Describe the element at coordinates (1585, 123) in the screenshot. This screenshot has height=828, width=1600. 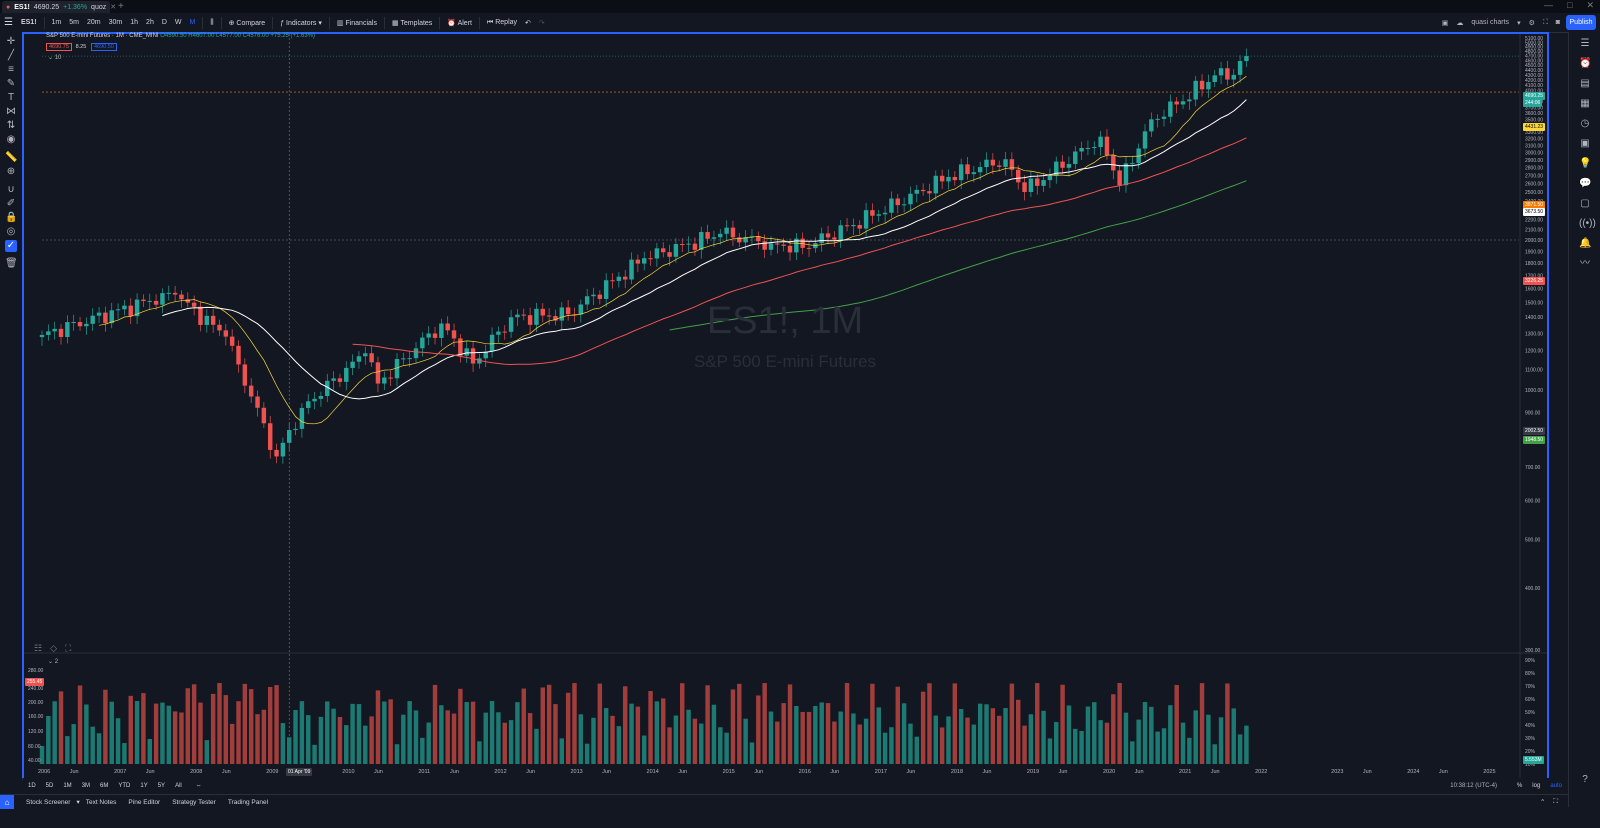
I see `calendar-icon: ◷` at that location.